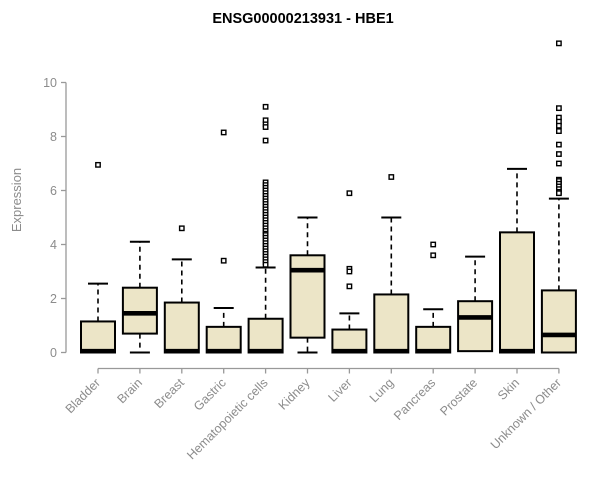 The image size is (600, 500). Describe the element at coordinates (53, 137) in the screenshot. I see `y-tick-label: 8` at that location.